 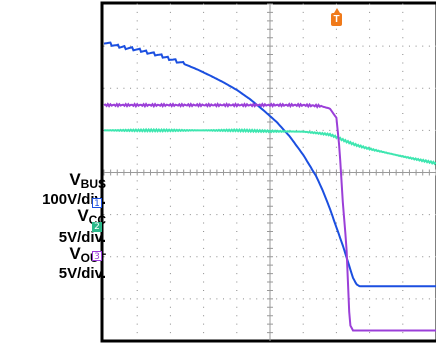 I want to click on vcc-scale-label: 5V/div., so click(x=82, y=237).